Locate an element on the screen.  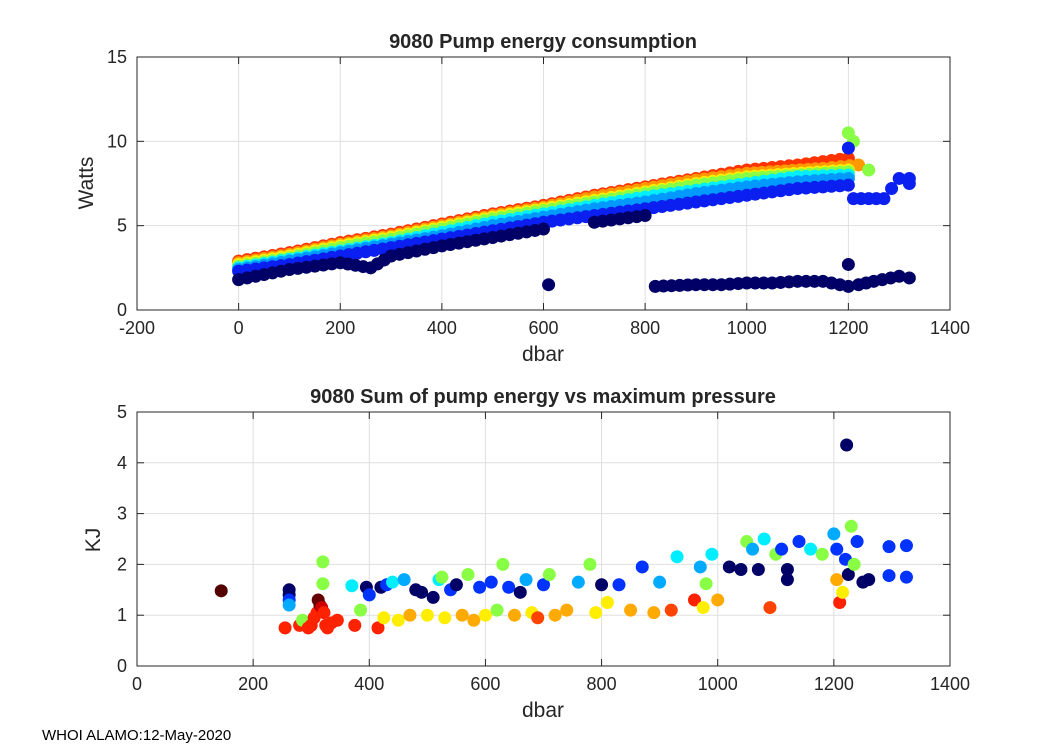
top-y-axis-label: Watts is located at coordinates (86, 183).